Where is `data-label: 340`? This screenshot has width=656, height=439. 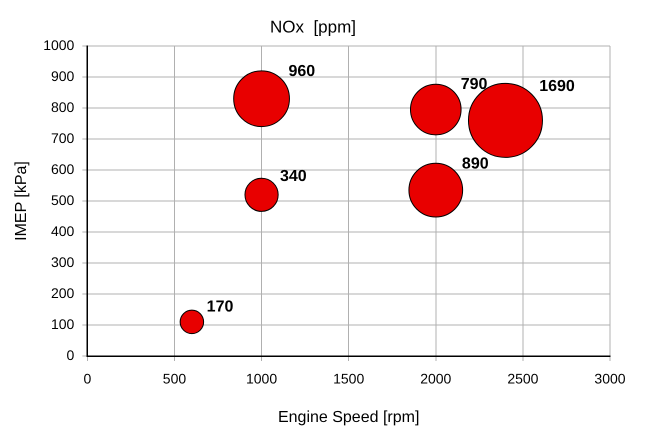
data-label: 340 is located at coordinates (293, 176).